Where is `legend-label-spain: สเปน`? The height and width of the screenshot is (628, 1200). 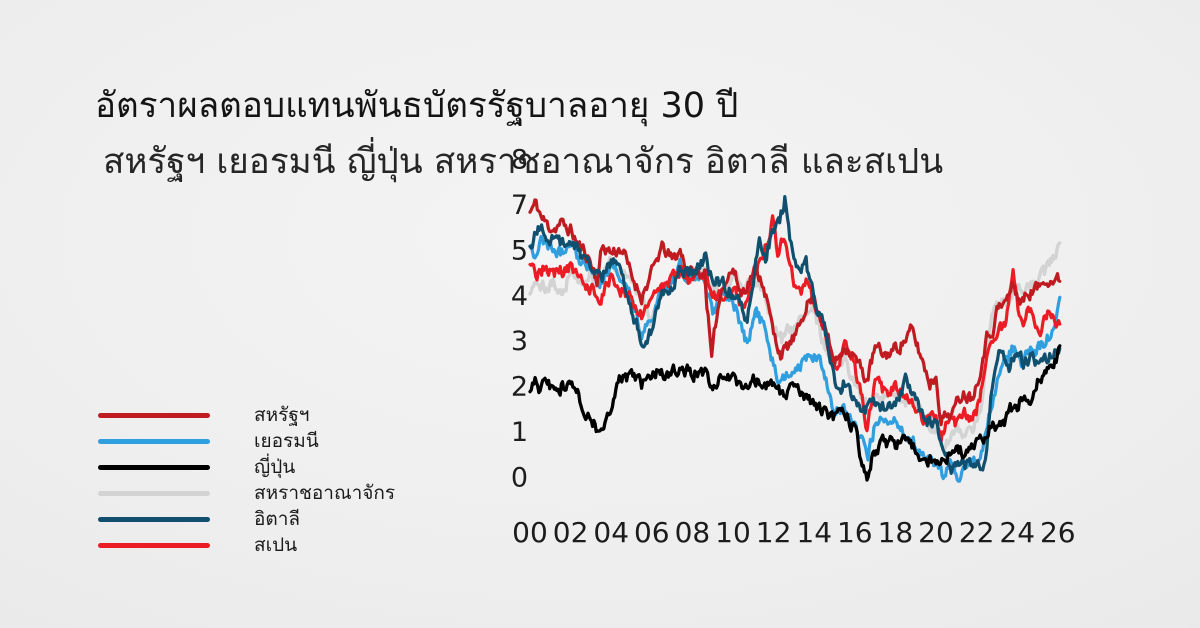
legend-label-spain: สเปน is located at coordinates (276, 545).